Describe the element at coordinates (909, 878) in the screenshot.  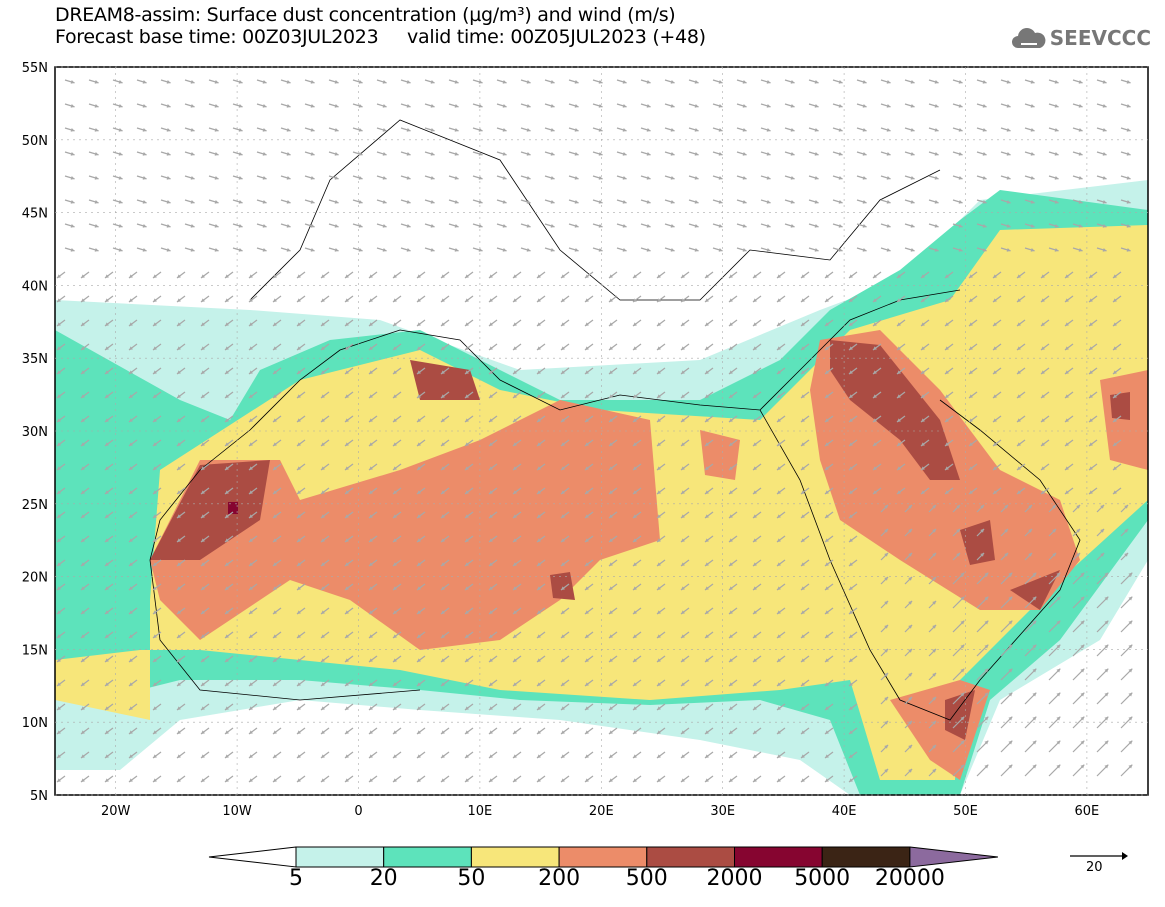
I see `colorbar-label: 20000` at that location.